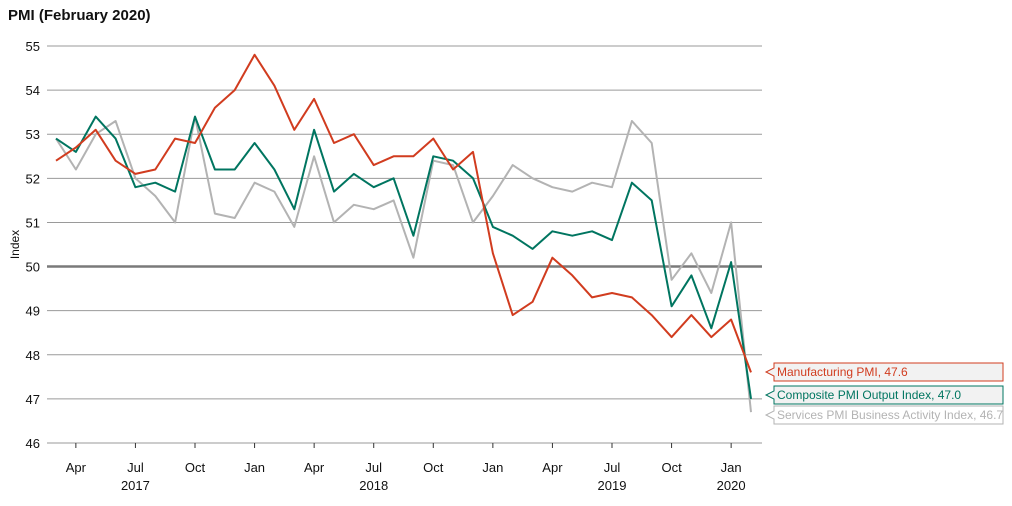 The height and width of the screenshot is (506, 1012). What do you see at coordinates (33, 399) in the screenshot?
I see `y-tick-label: 47` at bounding box center [33, 399].